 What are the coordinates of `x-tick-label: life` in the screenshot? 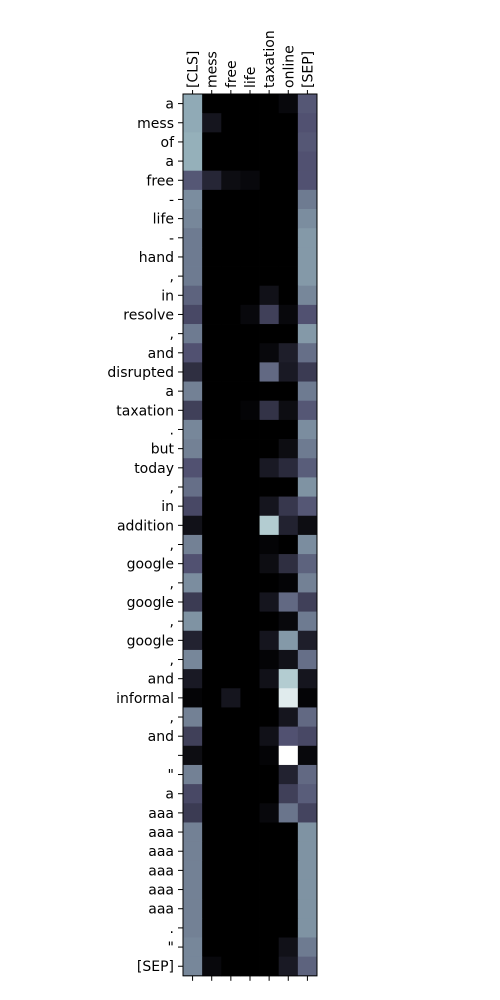 It's located at (251, 77).